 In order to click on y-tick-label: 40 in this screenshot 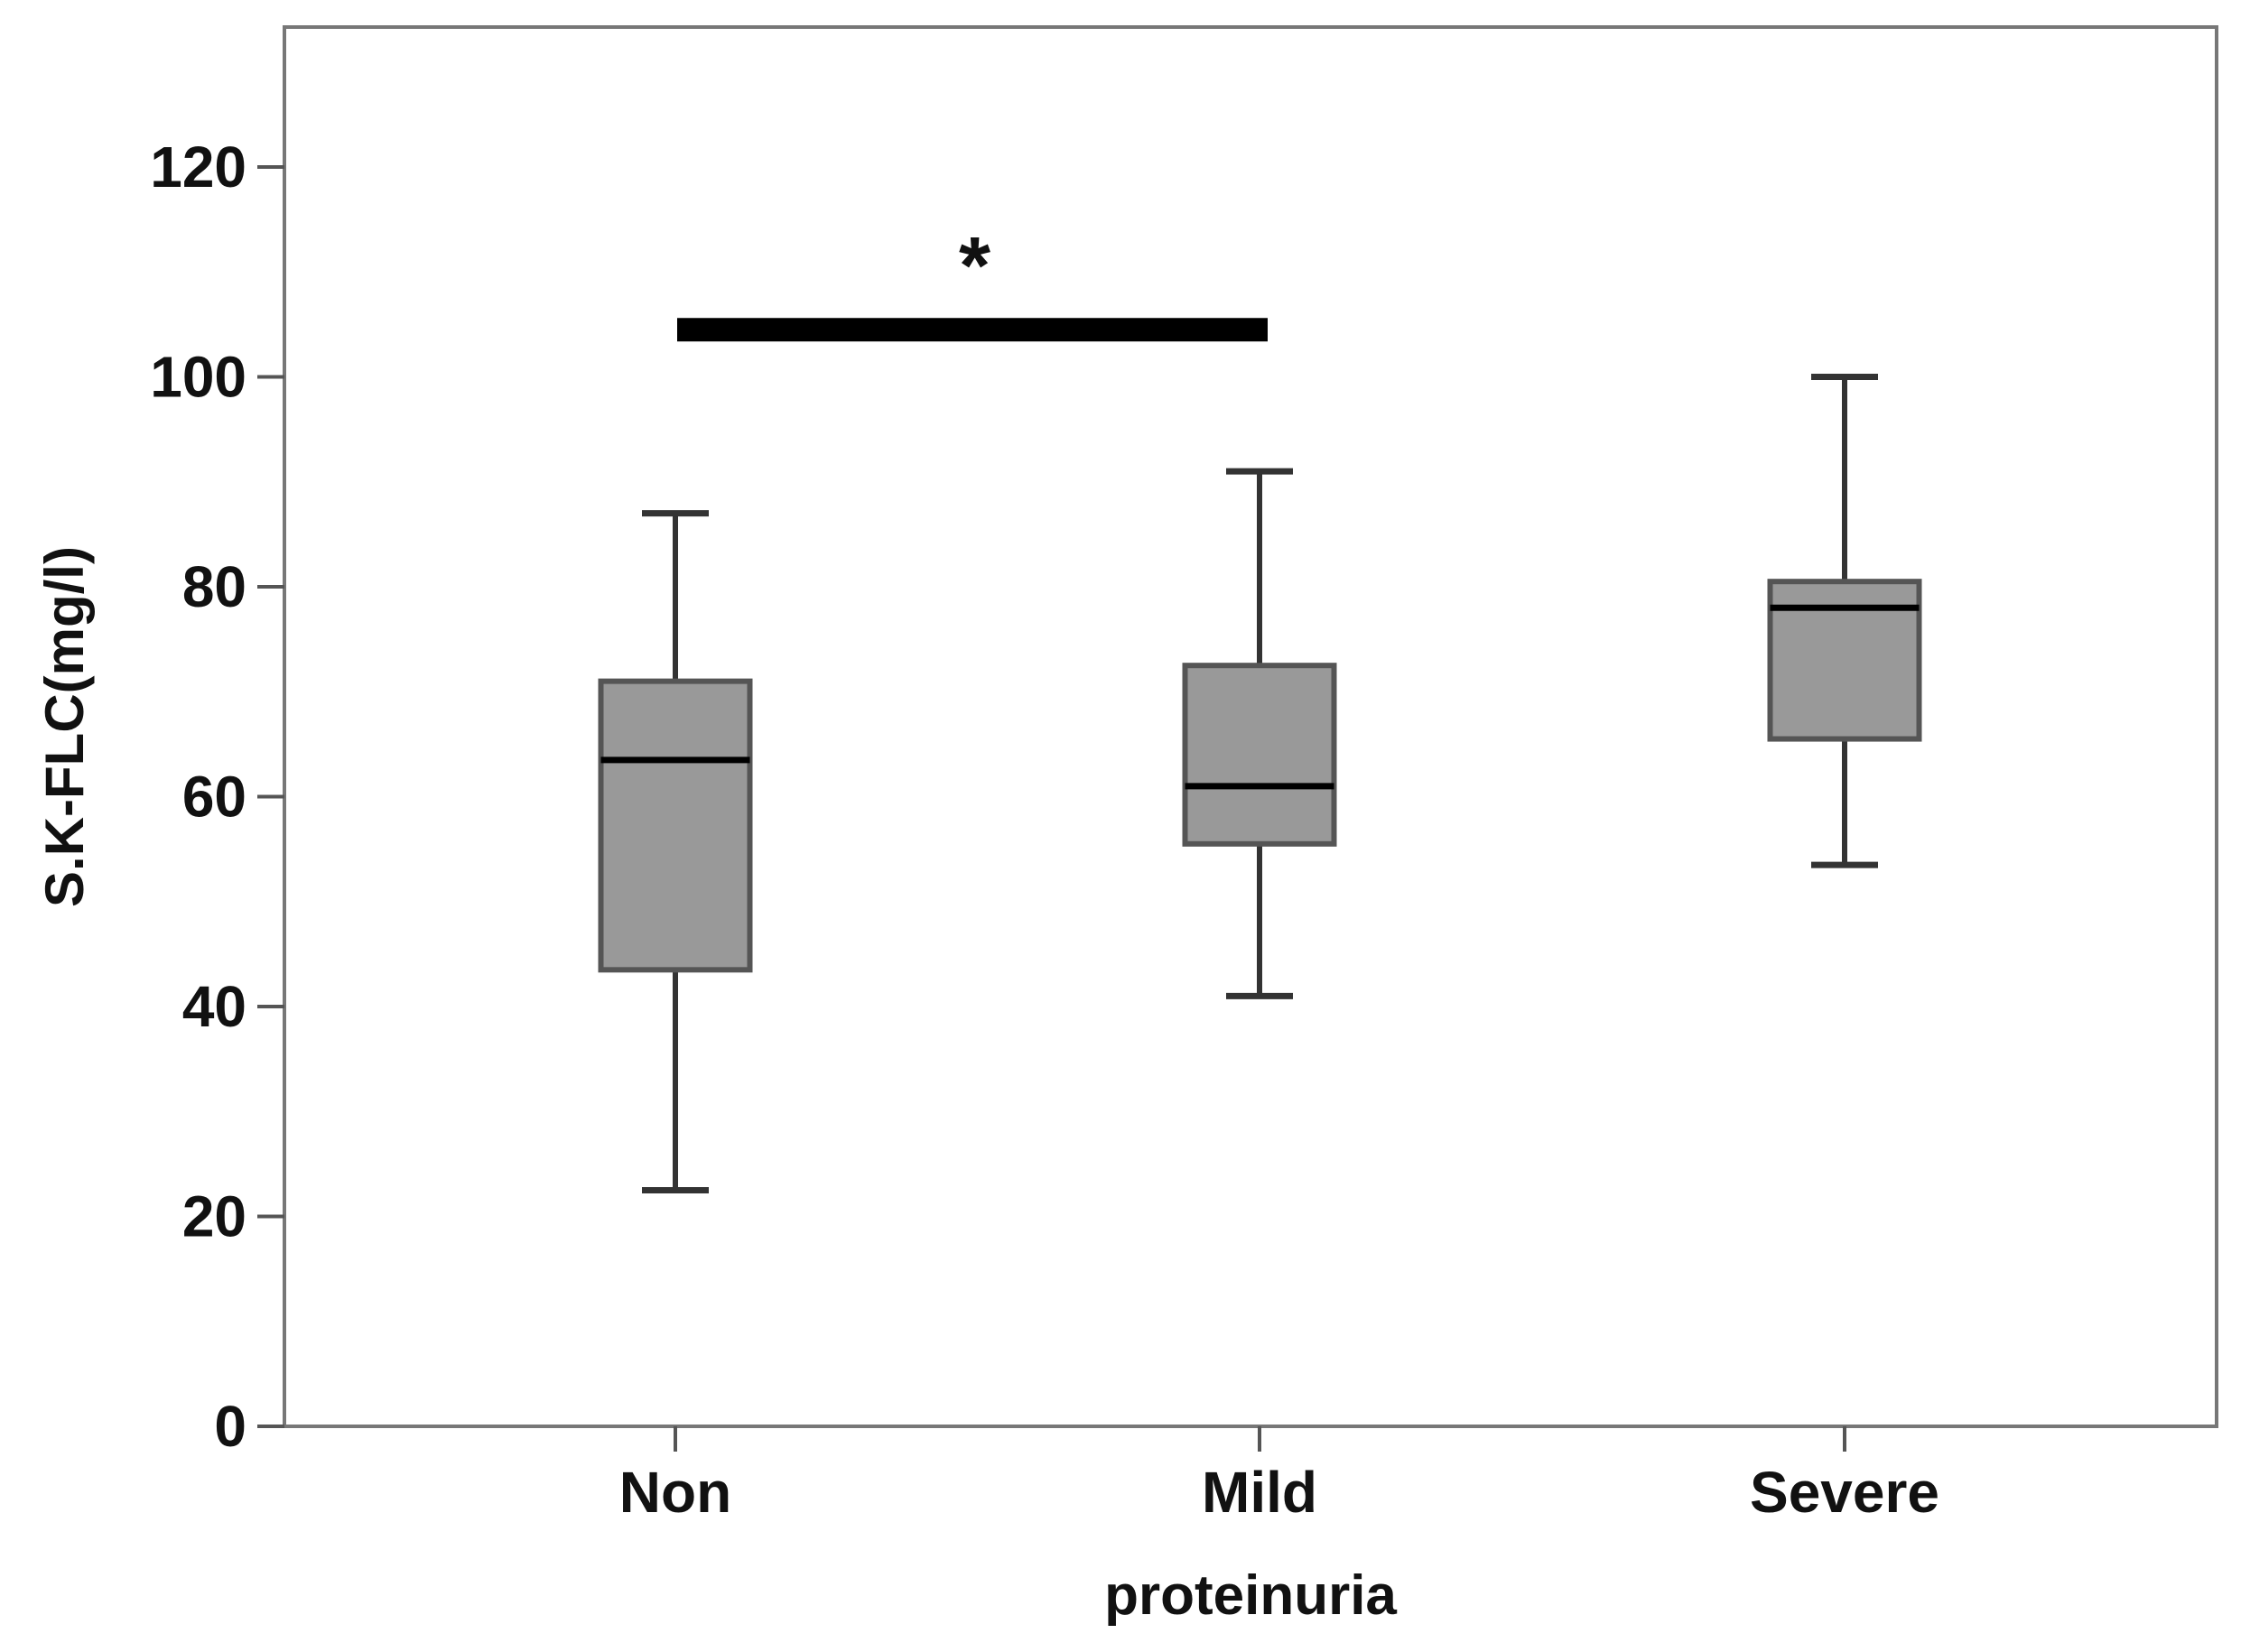, I will do `click(214, 1006)`.